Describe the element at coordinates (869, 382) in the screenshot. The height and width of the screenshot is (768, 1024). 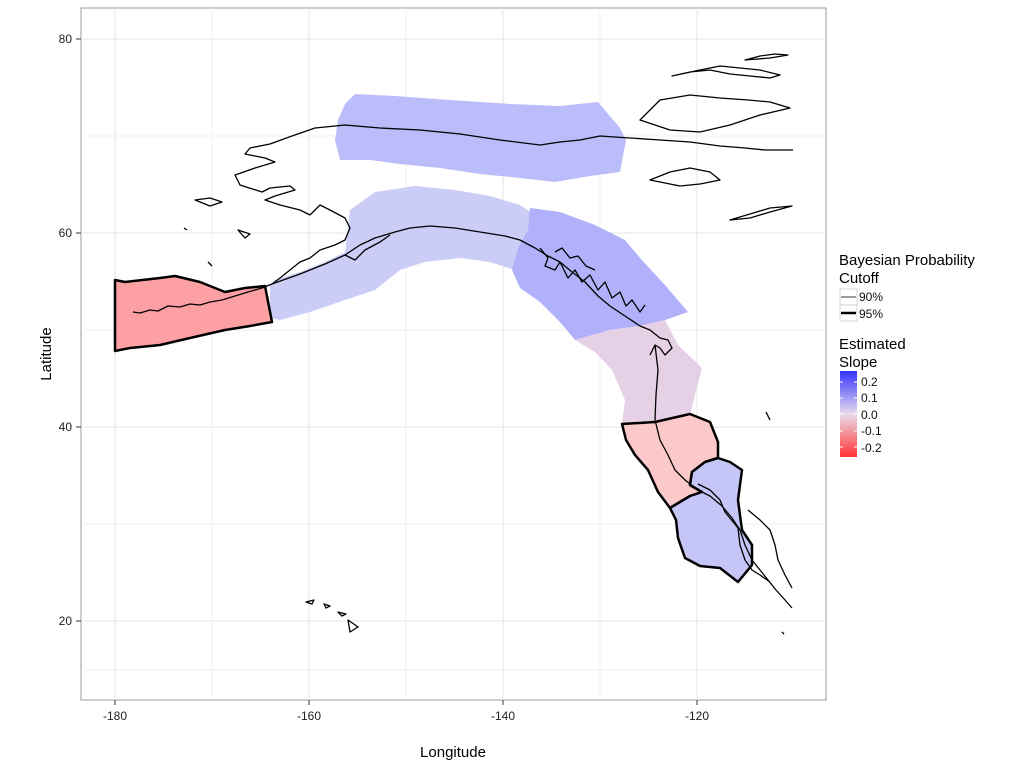
I see `legend-slope-label: 0.2` at that location.